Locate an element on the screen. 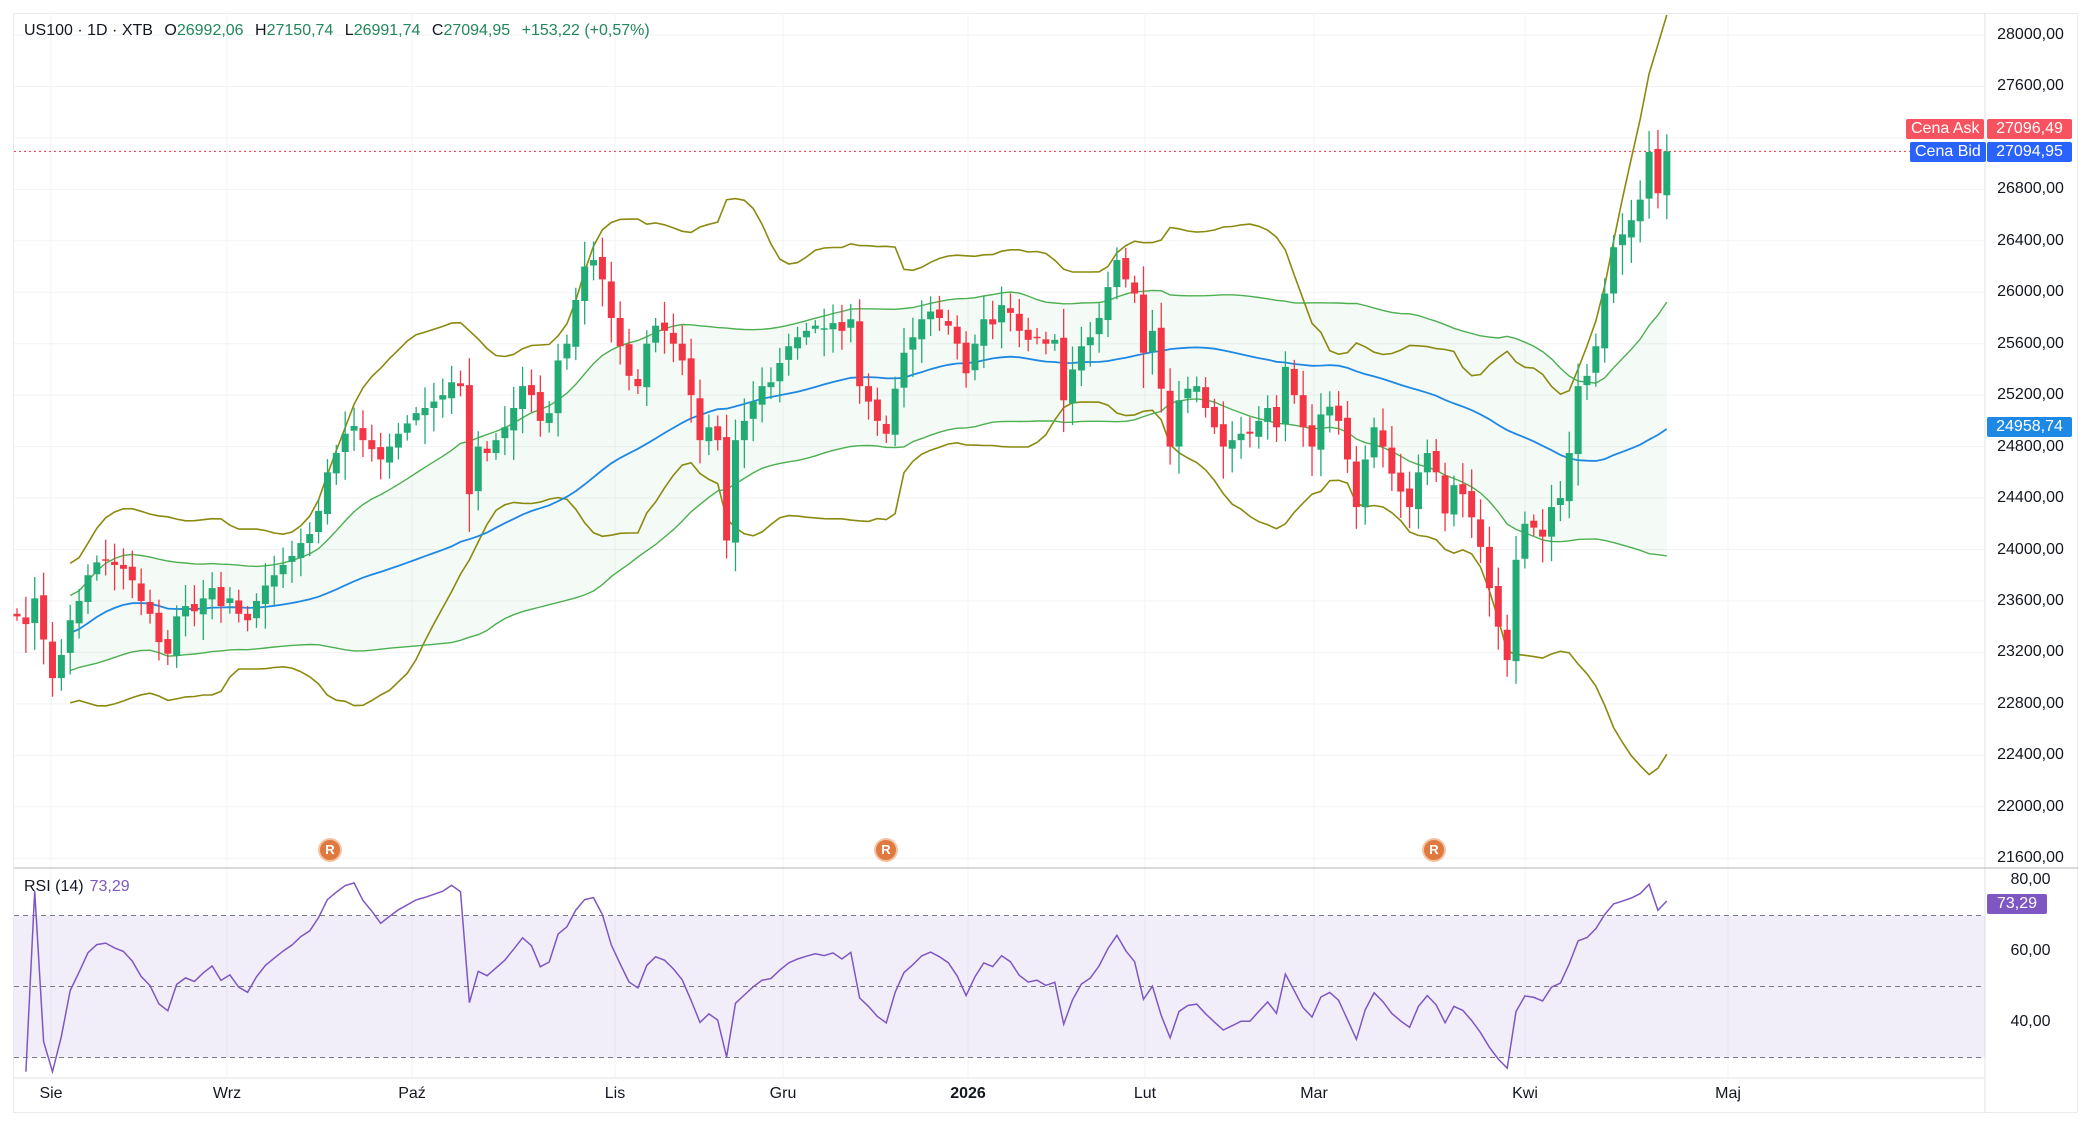 The height and width of the screenshot is (1128, 2092). close-value: 27094,95 is located at coordinates (477, 30).